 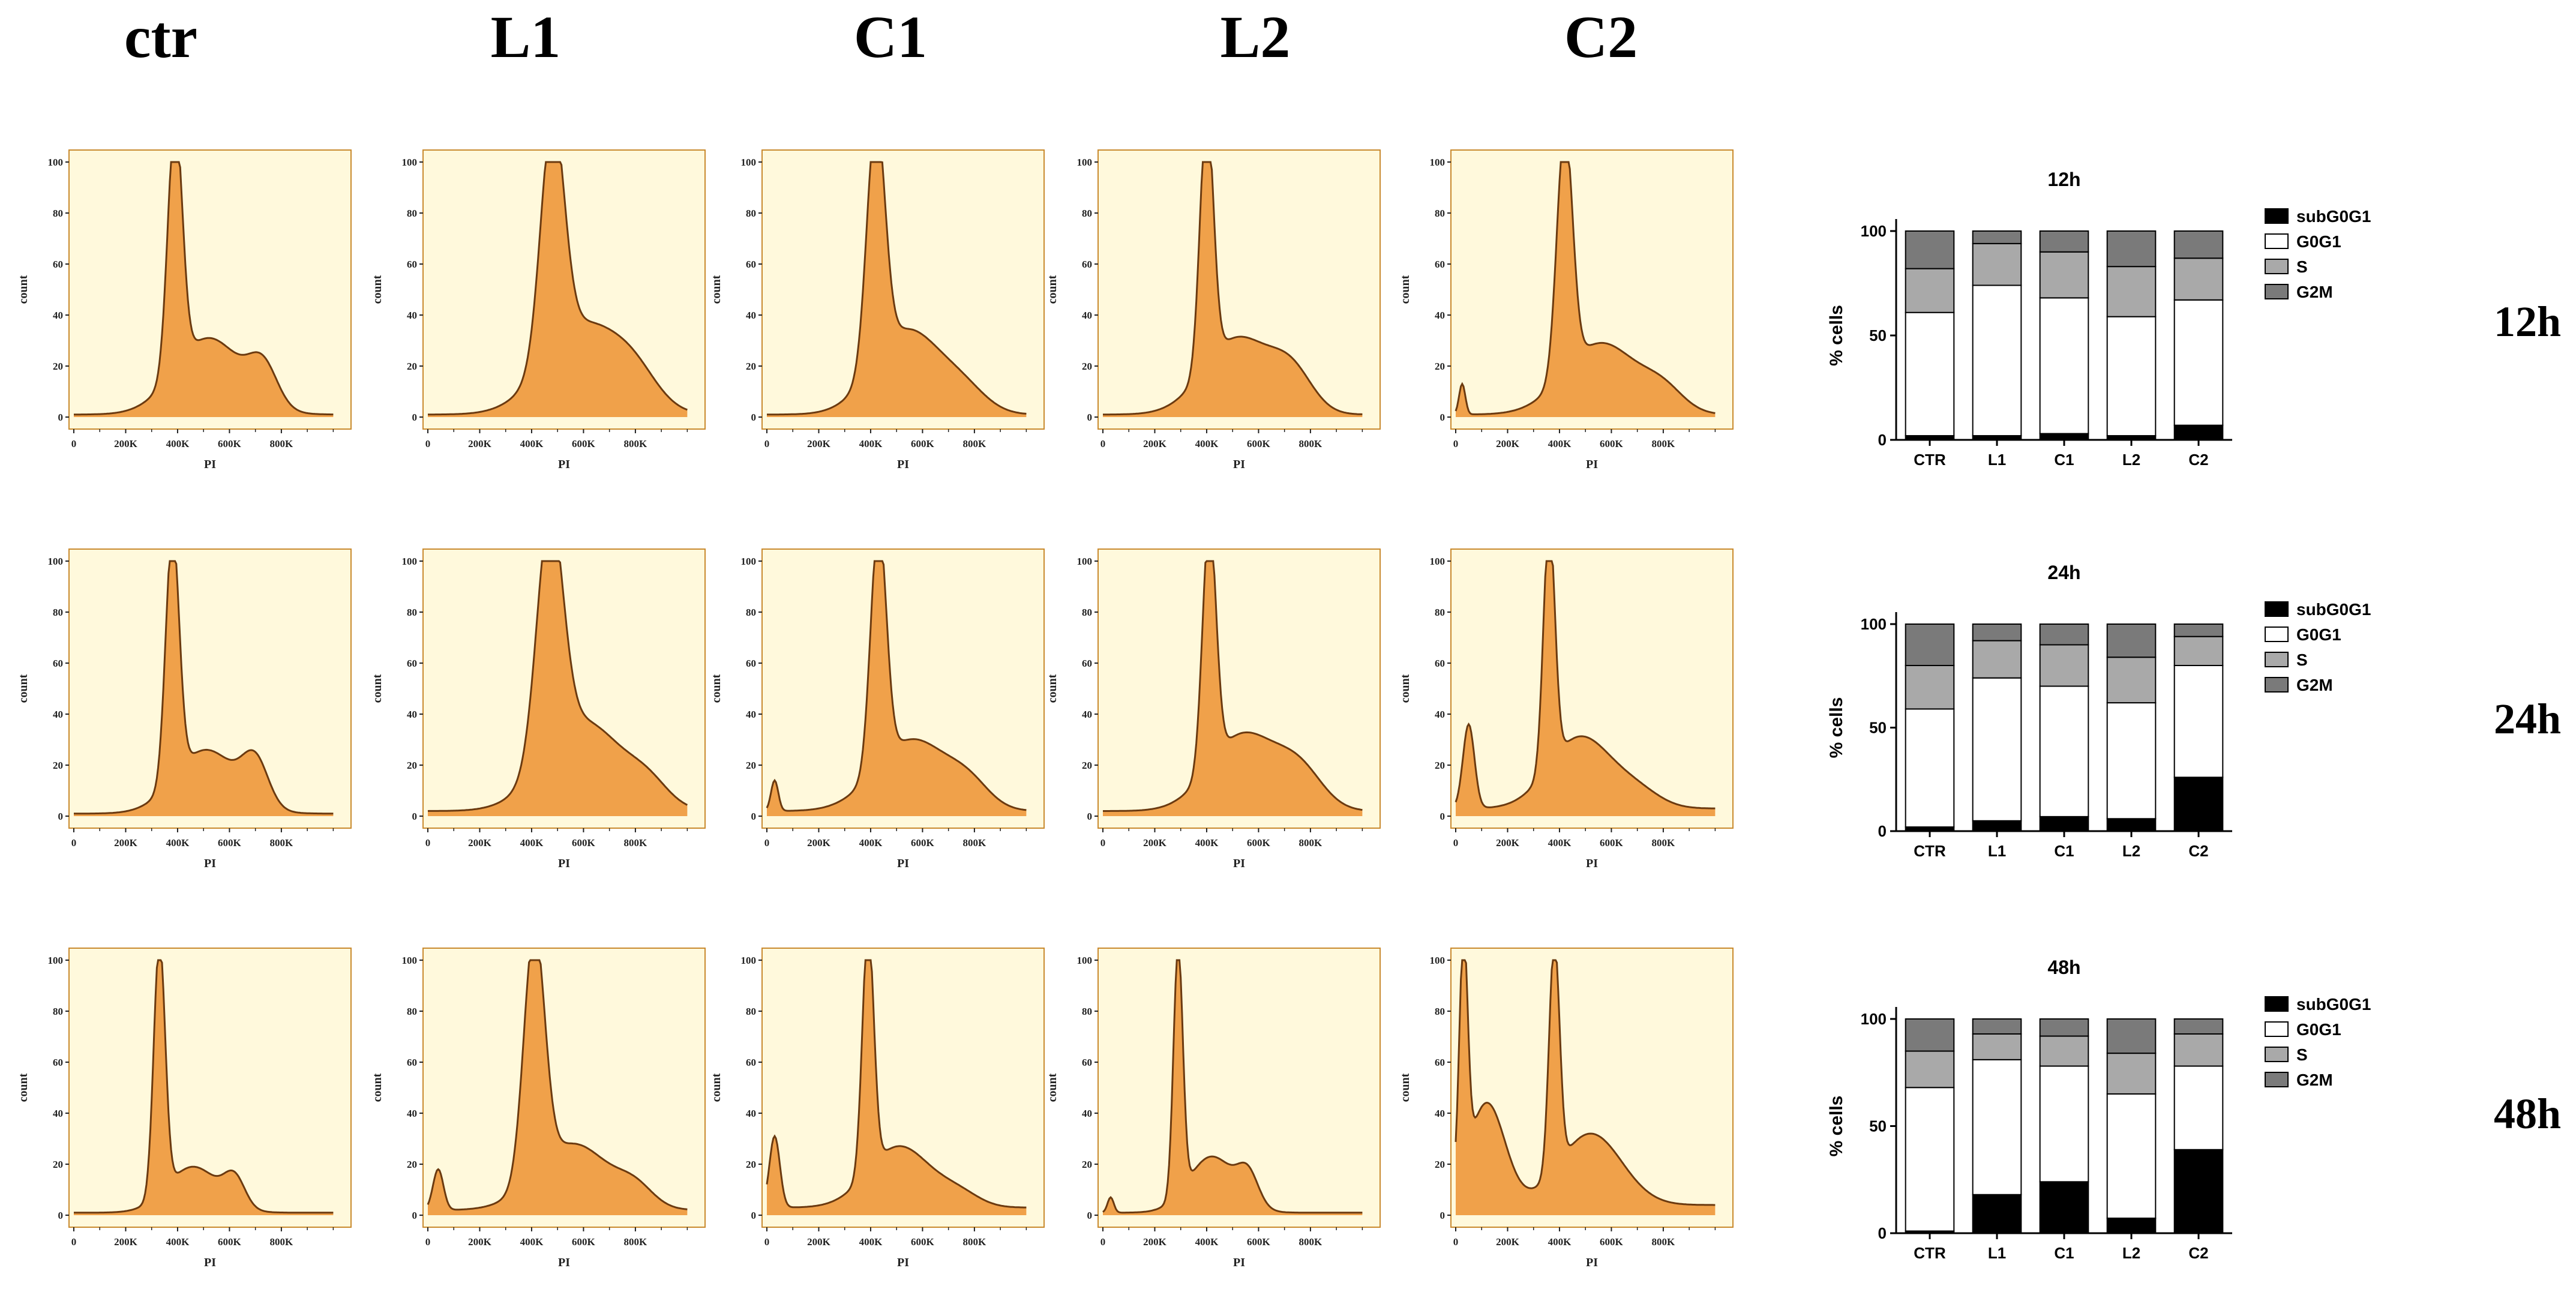 I want to click on row-label-48h: 48h, so click(x=2527, y=1114).